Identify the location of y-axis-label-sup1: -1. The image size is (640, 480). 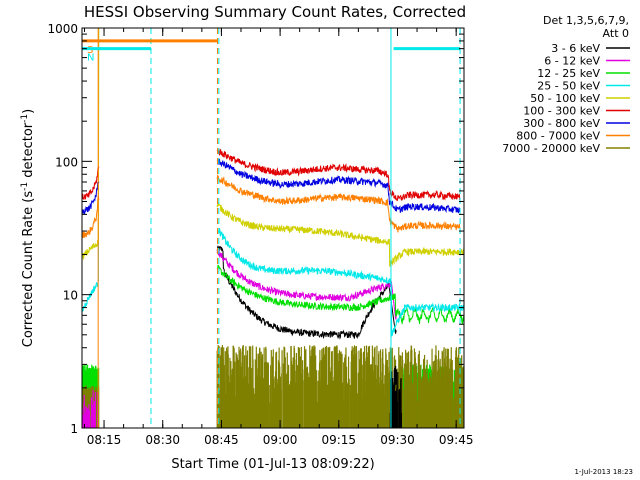
(25, 186).